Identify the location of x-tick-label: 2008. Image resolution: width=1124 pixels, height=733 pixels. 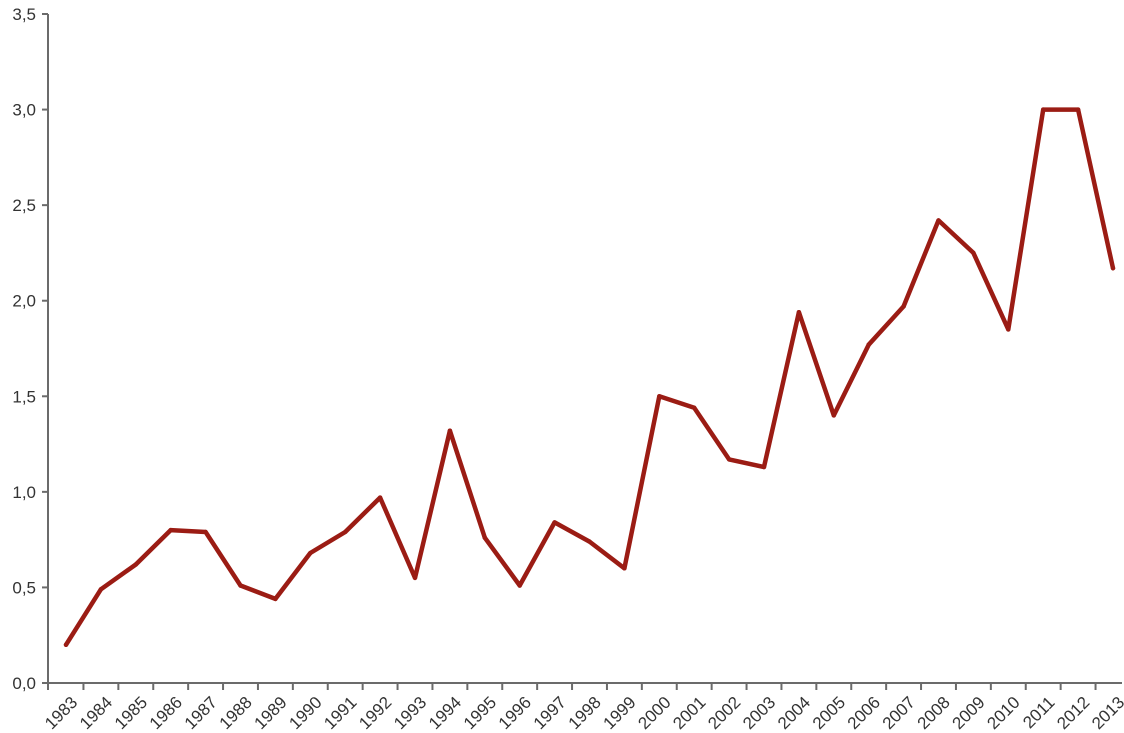
(934, 713).